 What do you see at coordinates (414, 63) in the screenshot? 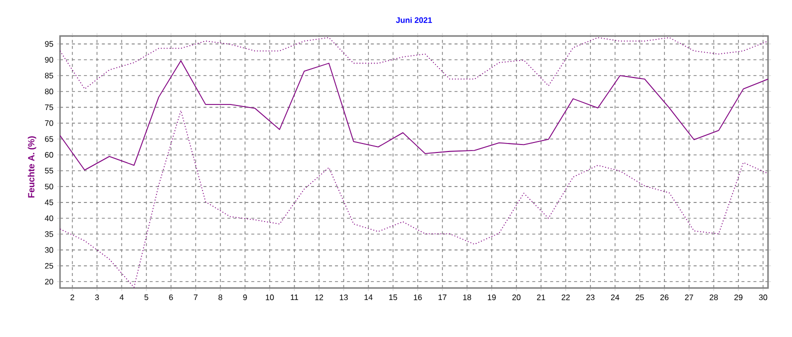
I see `line-series` at bounding box center [414, 63].